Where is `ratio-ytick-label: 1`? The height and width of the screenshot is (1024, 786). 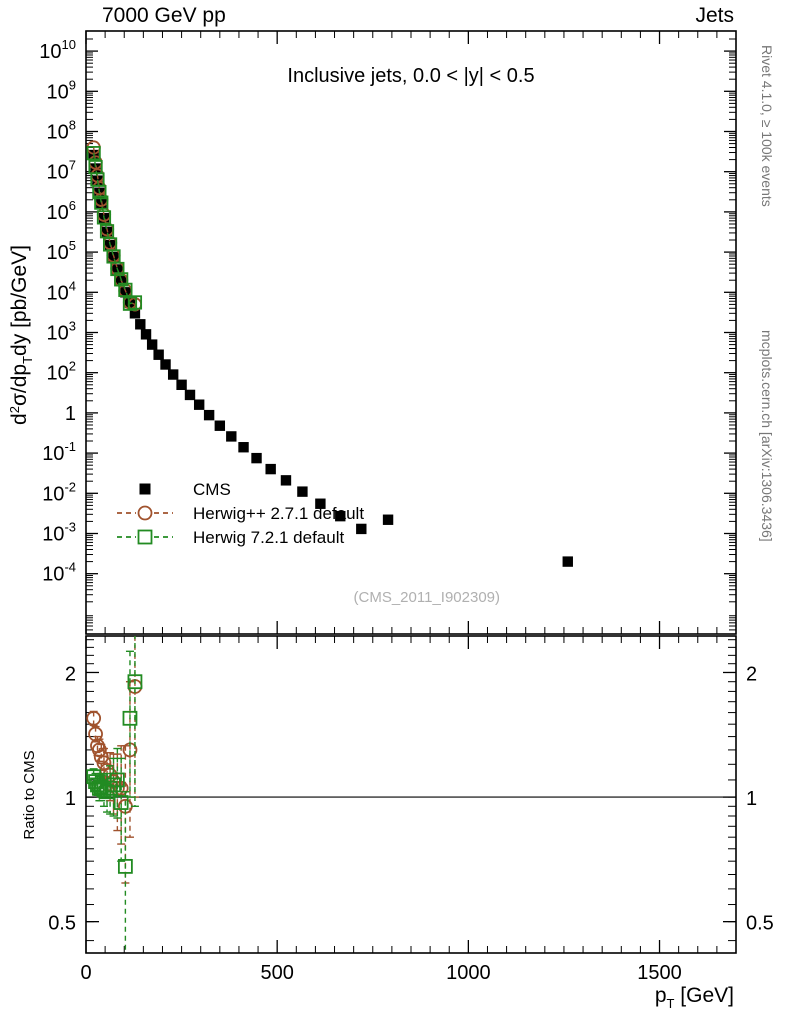
ratio-ytick-label: 1 is located at coordinates (70, 799).